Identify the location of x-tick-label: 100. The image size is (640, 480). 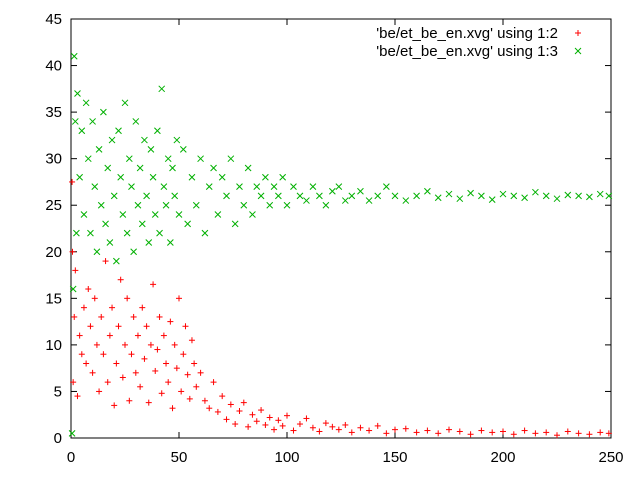
(286, 457).